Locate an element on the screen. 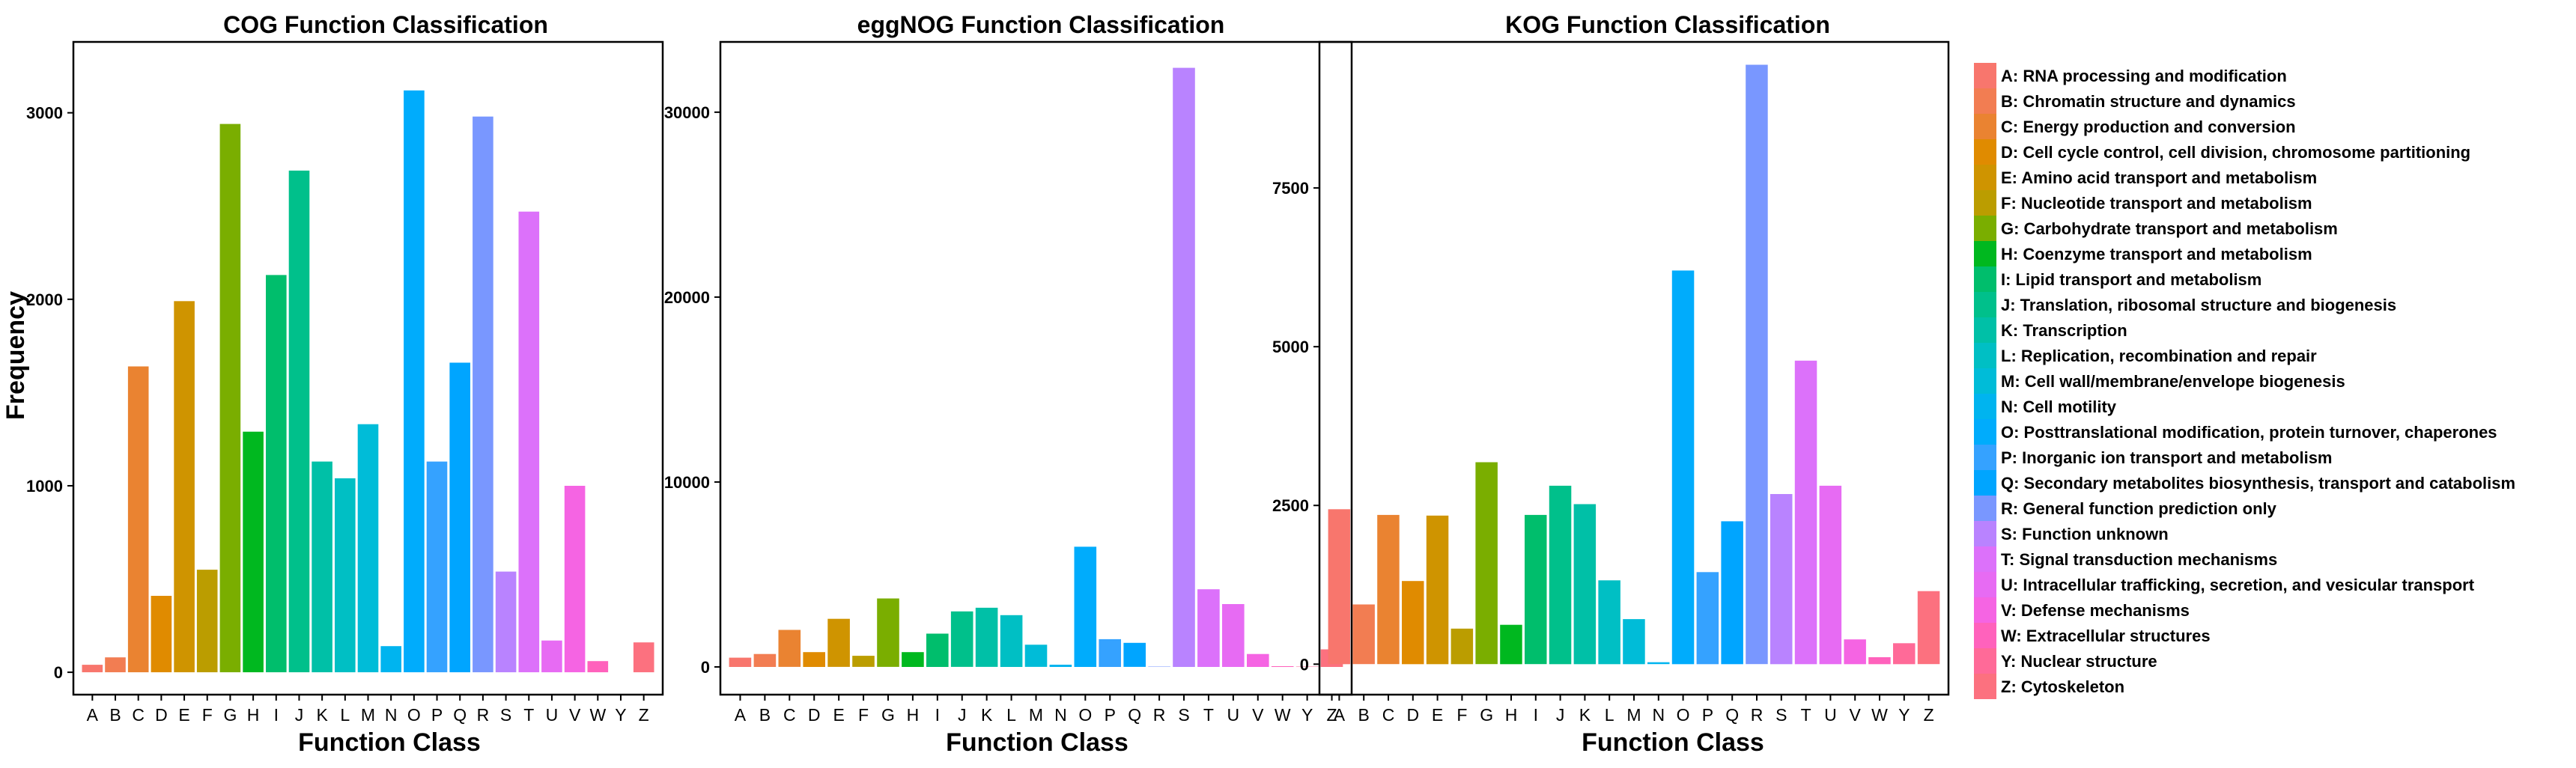 Image resolution: width=2576 pixels, height=768 pixels. kog-x-tick-label: Y is located at coordinates (1904, 715).